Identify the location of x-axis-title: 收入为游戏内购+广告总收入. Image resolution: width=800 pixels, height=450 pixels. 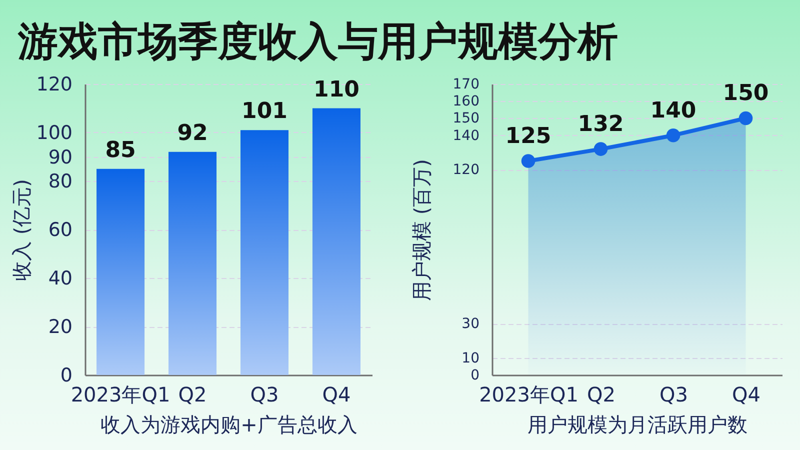
(229, 424).